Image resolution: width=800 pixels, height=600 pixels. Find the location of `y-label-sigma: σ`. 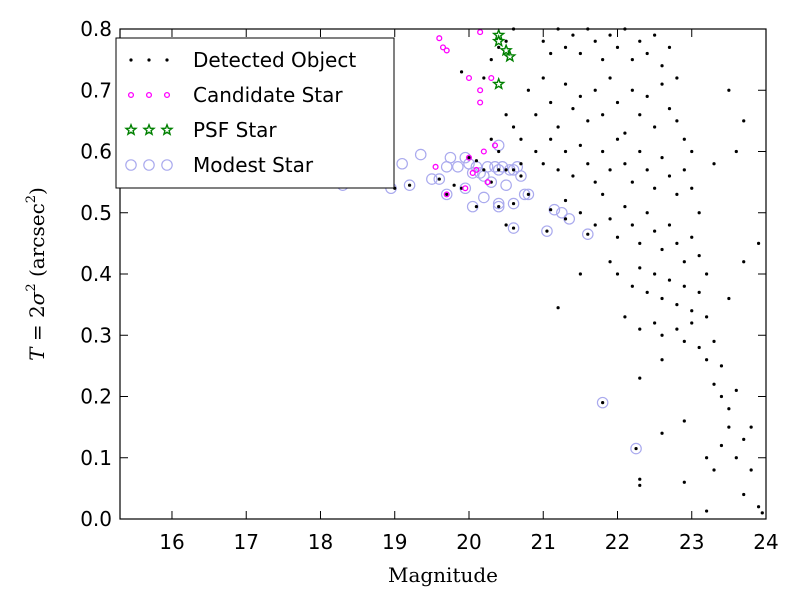

y-label-sigma: σ is located at coordinates (37, 297).